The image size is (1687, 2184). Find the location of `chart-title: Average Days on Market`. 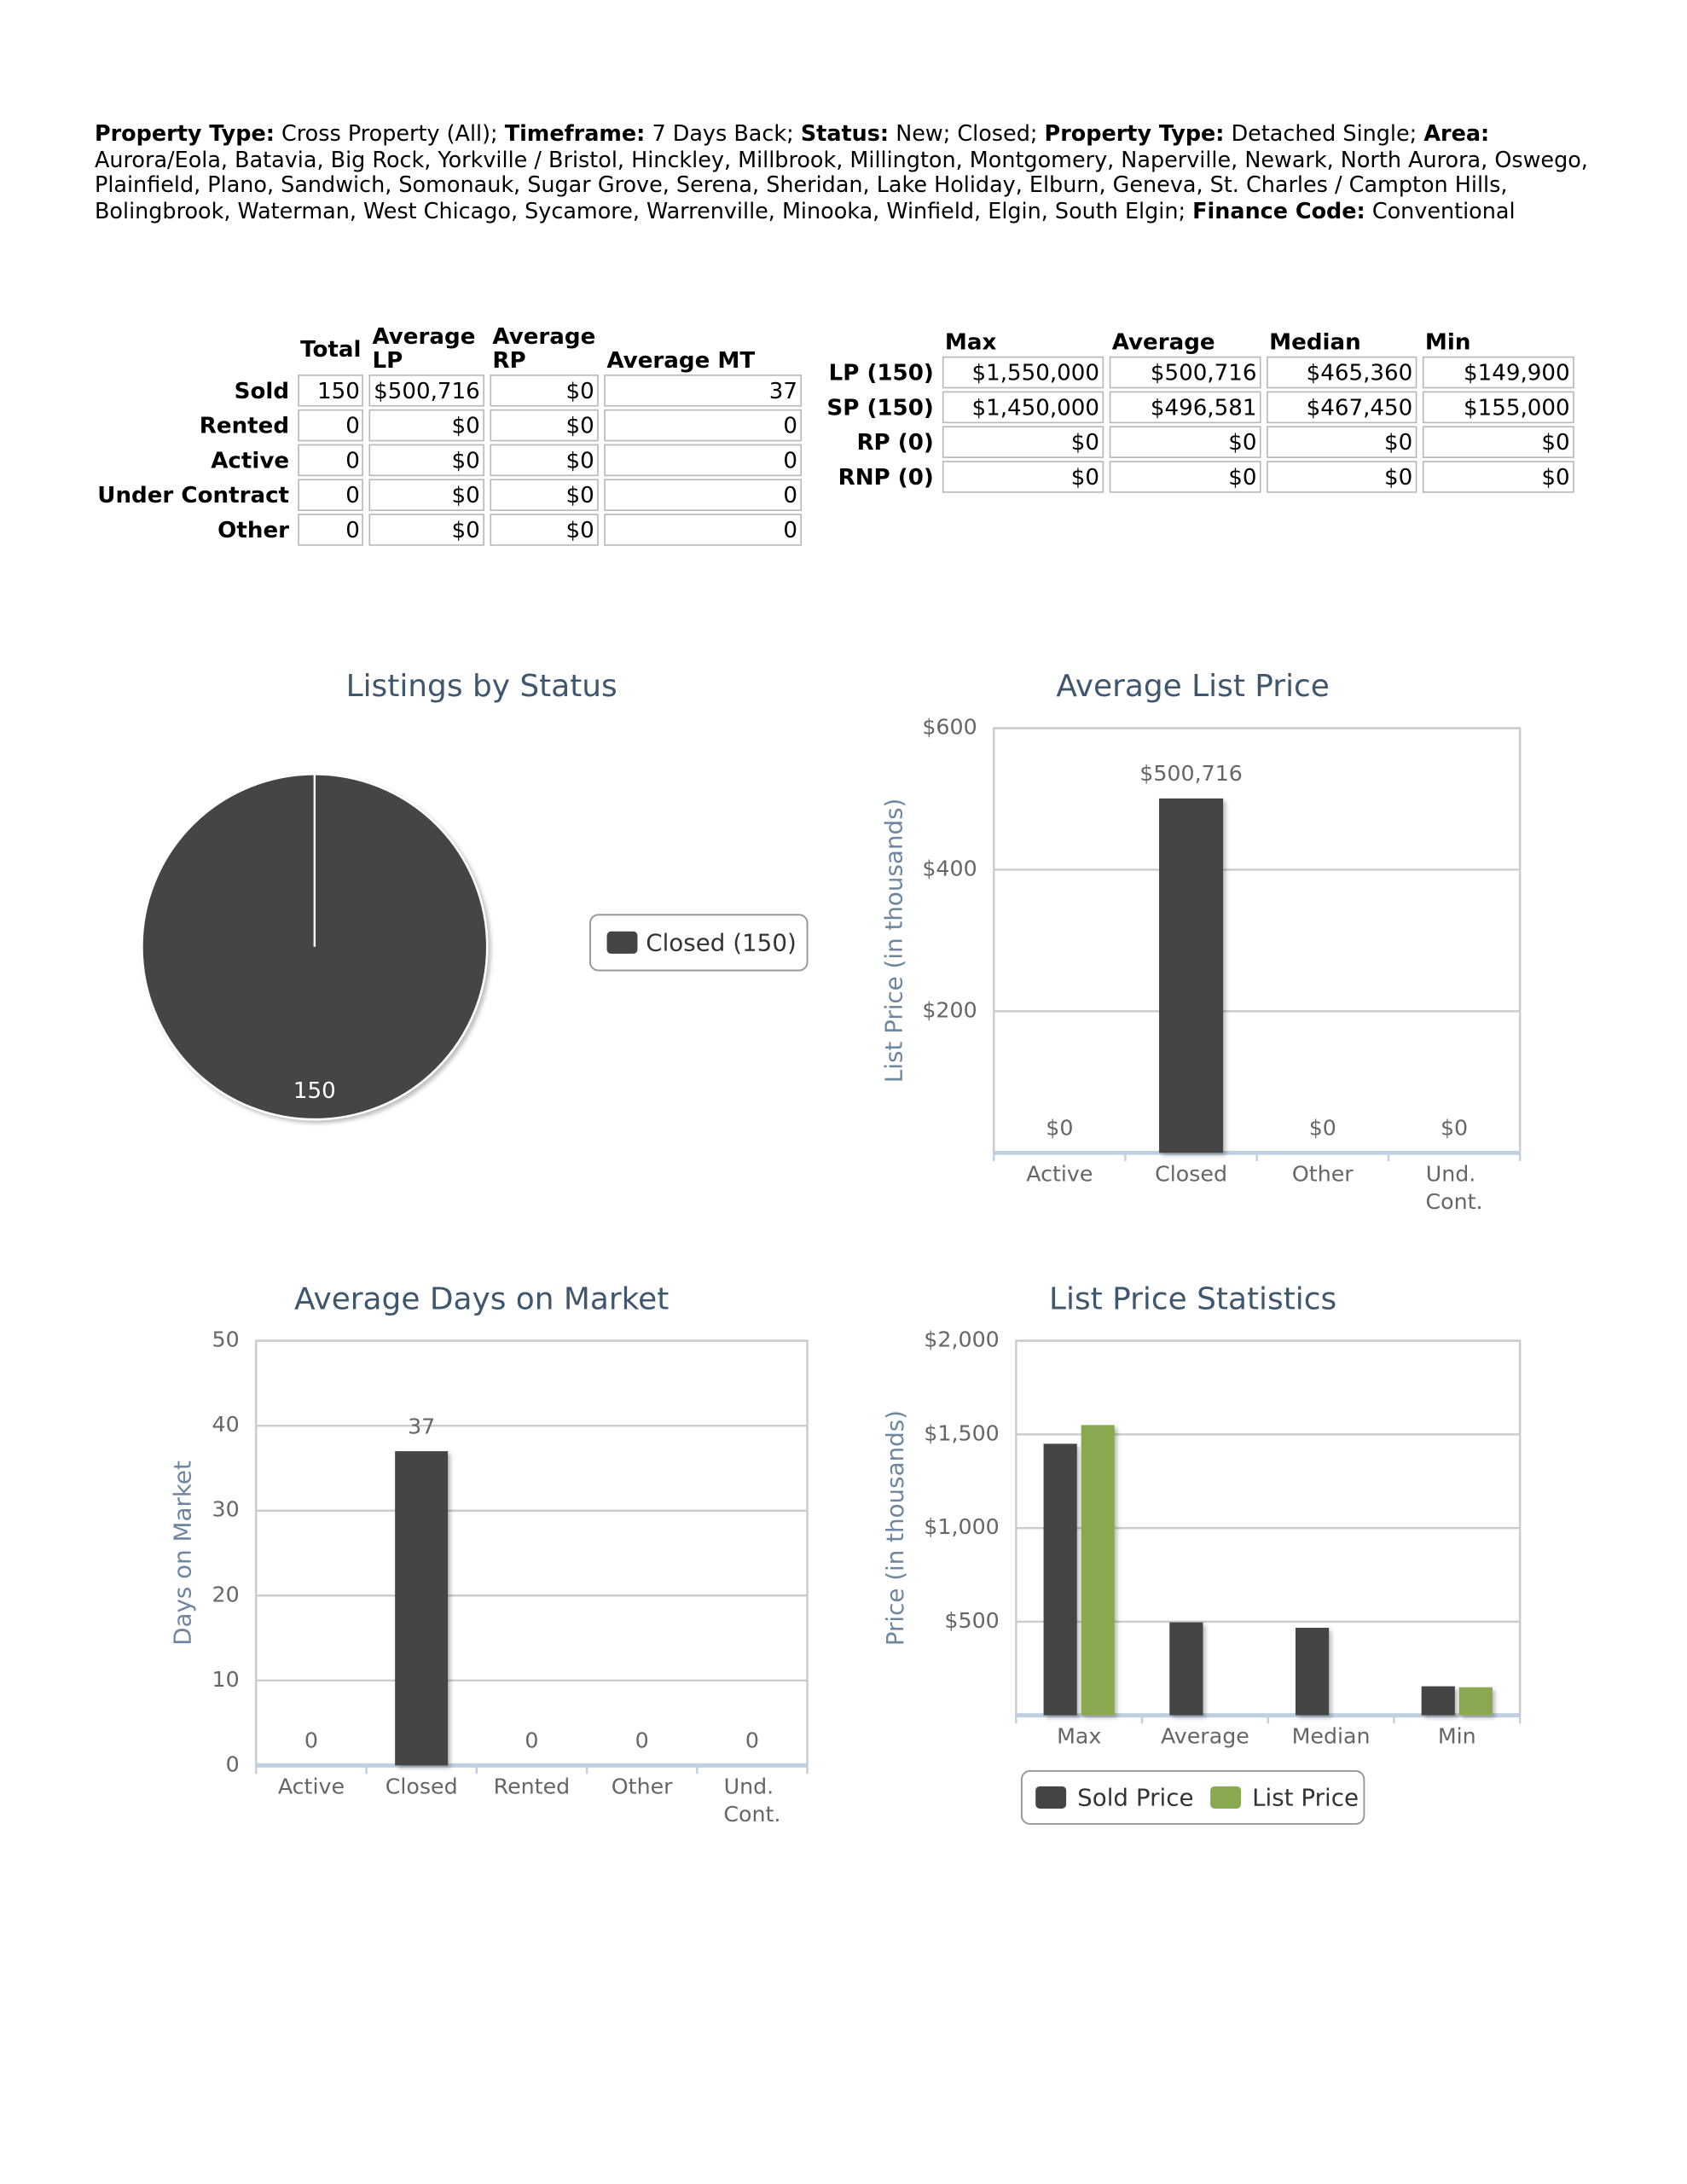

chart-title: Average Days on Market is located at coordinates (482, 1299).